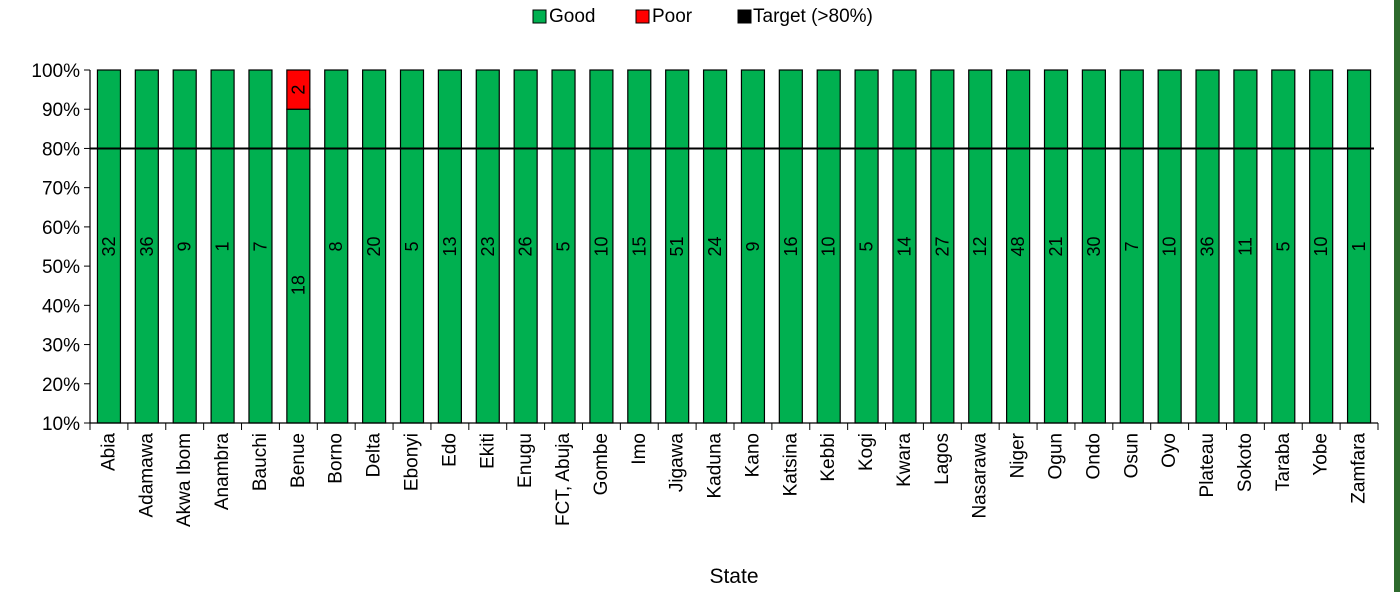 The image size is (1400, 592). What do you see at coordinates (55, 71) in the screenshot?
I see `y-tick-label: 100%` at bounding box center [55, 71].